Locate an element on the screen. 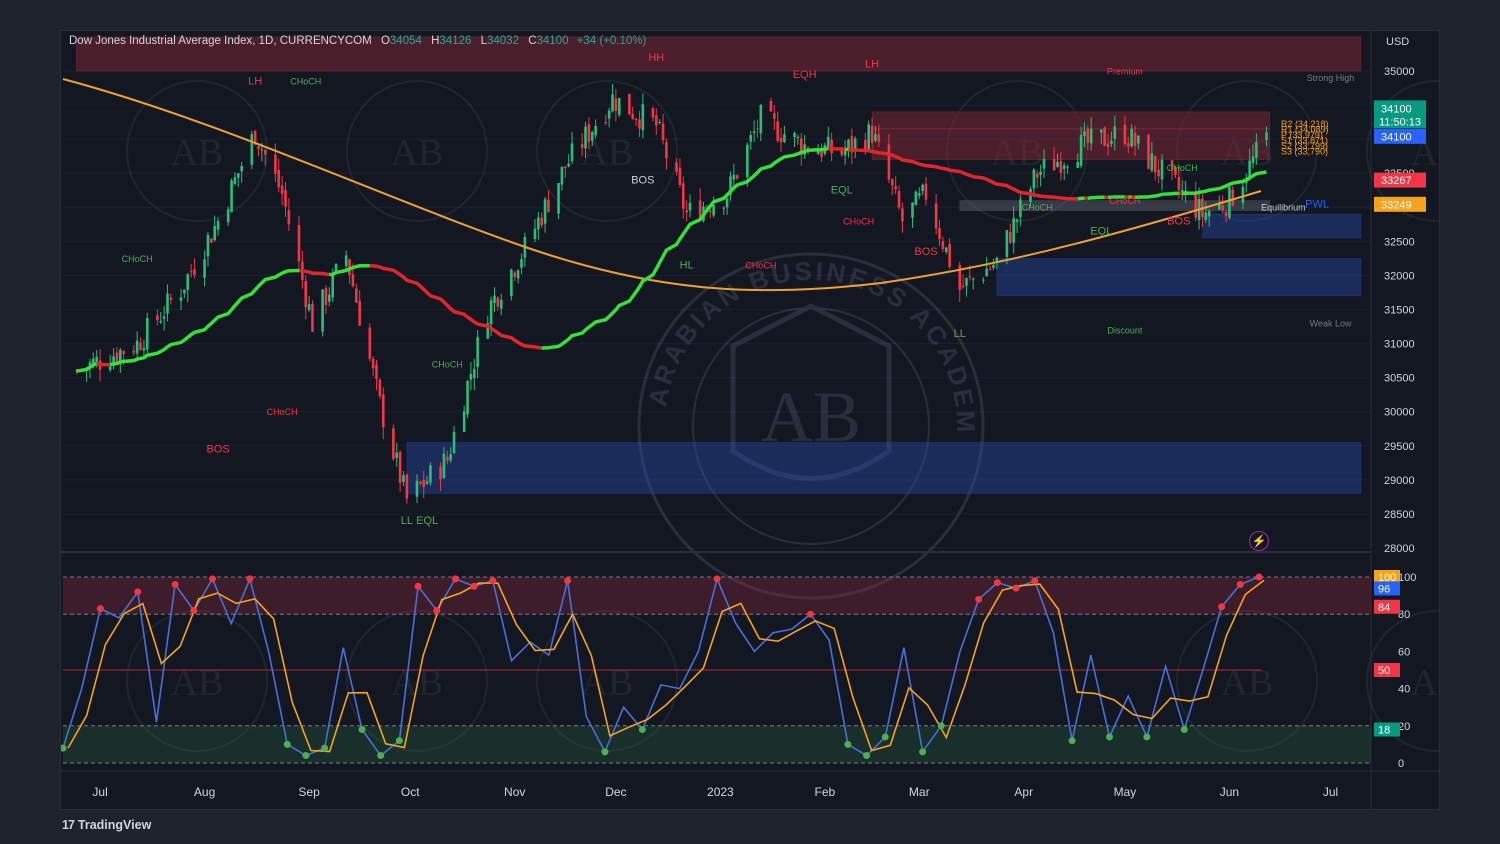  osc-tick-label: 40 is located at coordinates (1404, 690).